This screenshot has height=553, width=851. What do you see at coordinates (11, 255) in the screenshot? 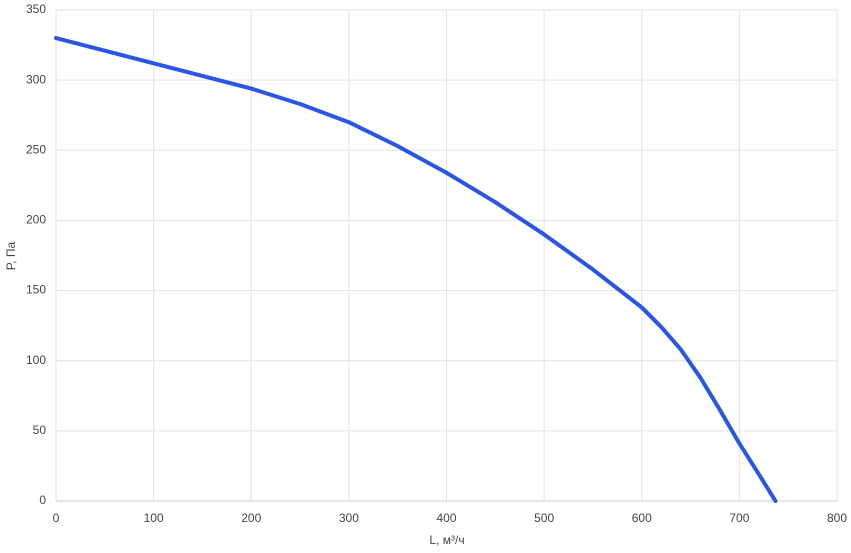
I see `y-axis-label: P, Па` at bounding box center [11, 255].